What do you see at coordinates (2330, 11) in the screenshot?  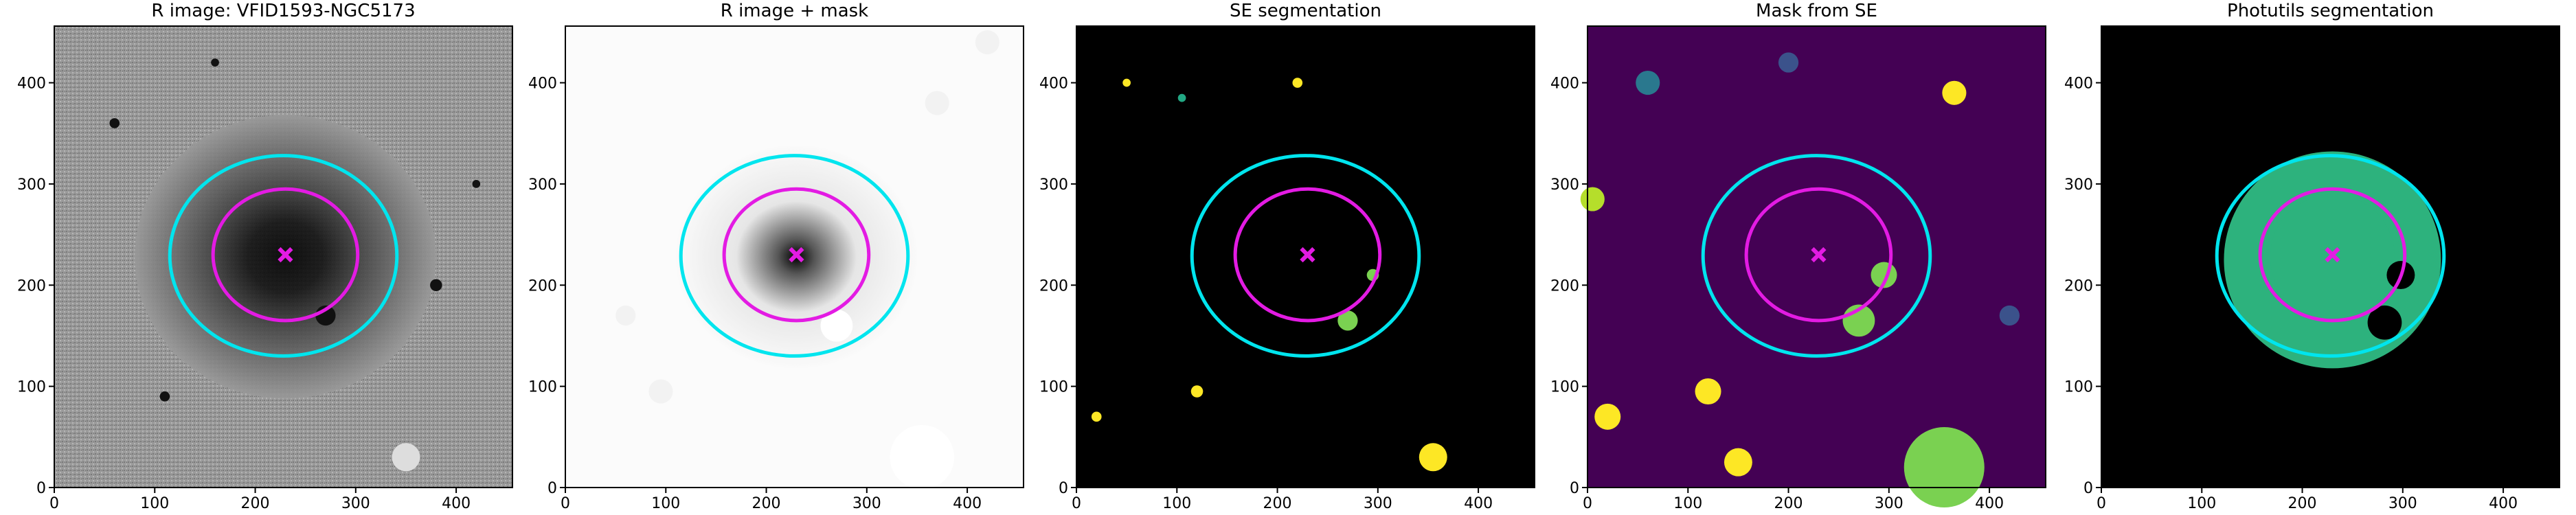 I see `panel-title: Photutils segmentation` at bounding box center [2330, 11].